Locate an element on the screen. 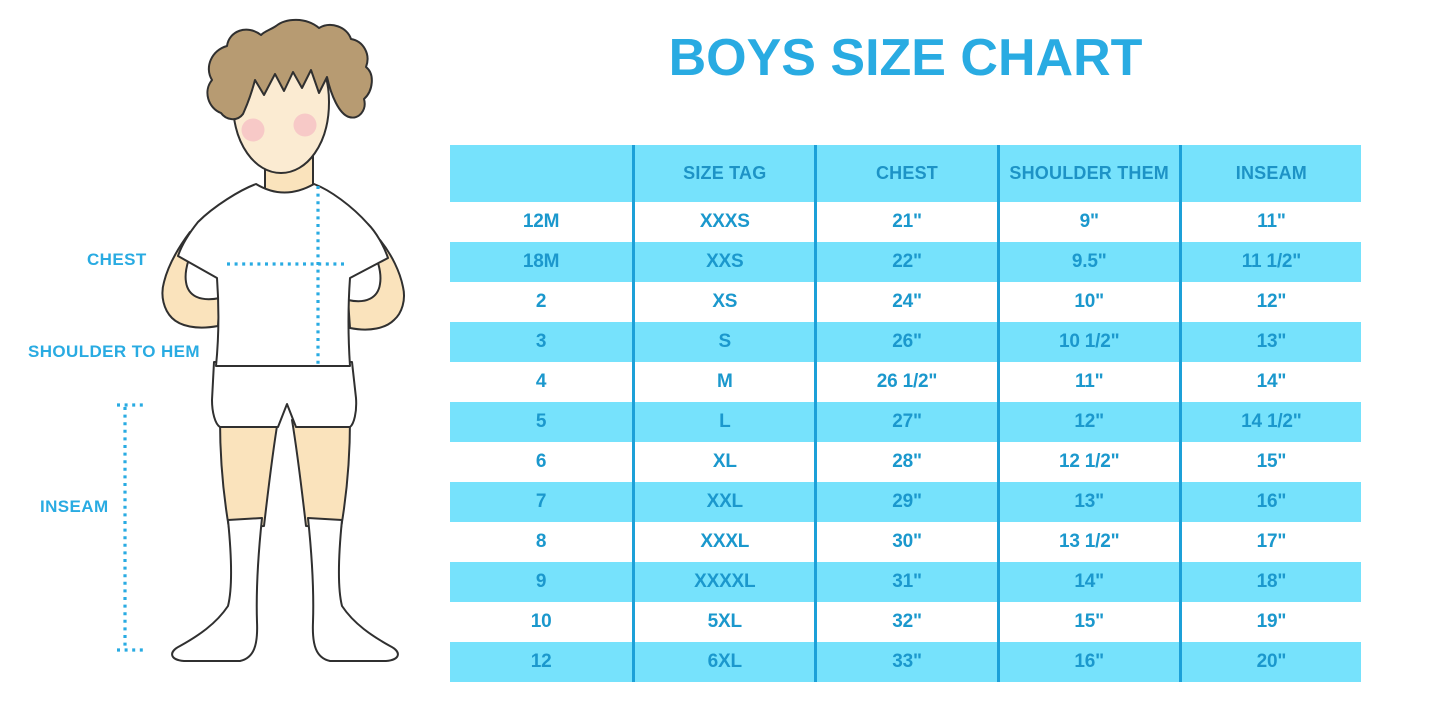 This screenshot has height=723, width=1445. boy-right-arm is located at coordinates (376, 285).